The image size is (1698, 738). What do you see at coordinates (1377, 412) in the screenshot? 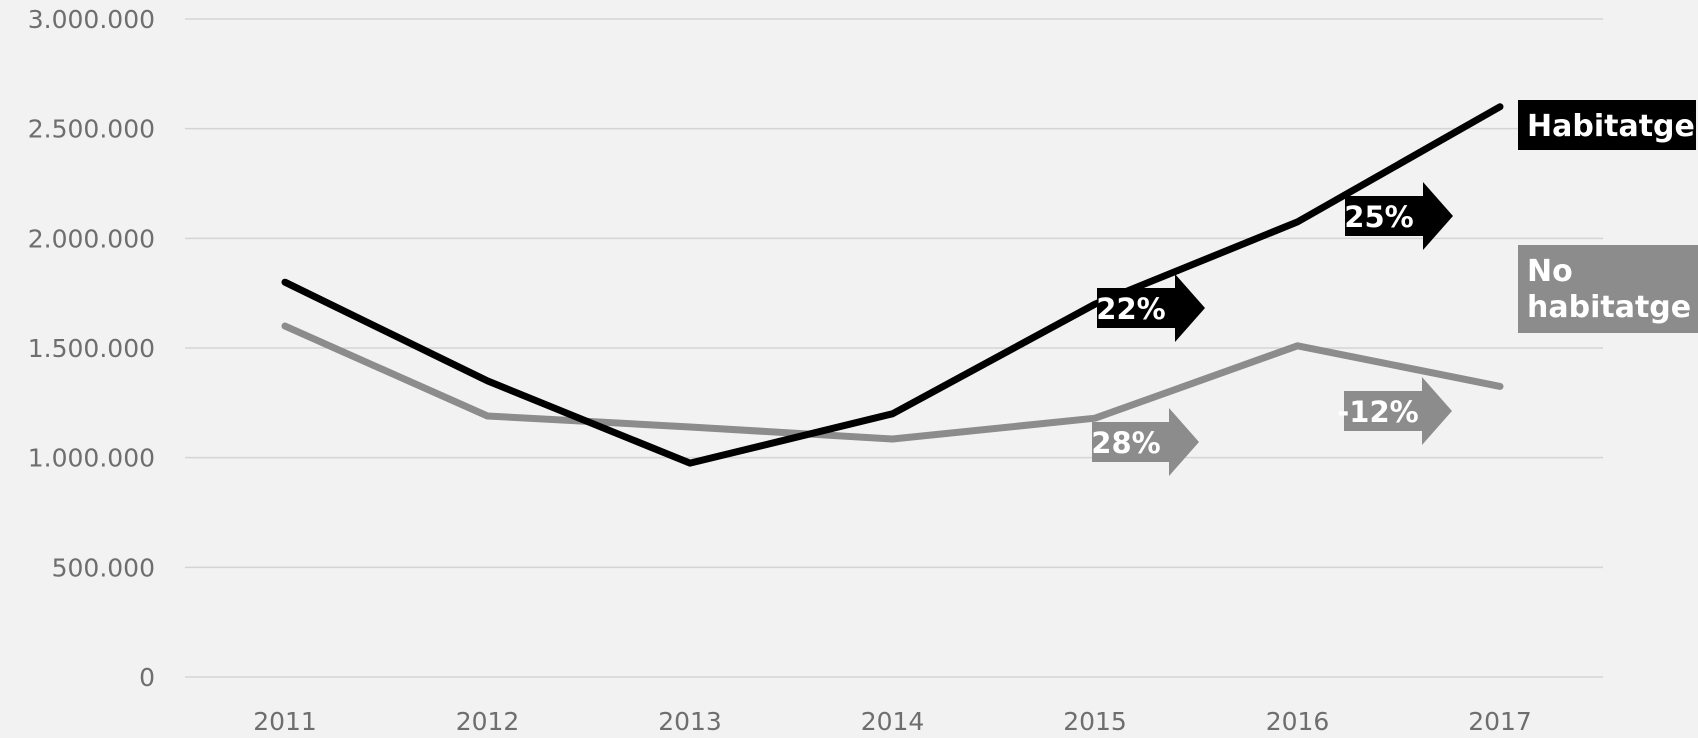
I see `change-badge-text: -12%` at bounding box center [1377, 412].